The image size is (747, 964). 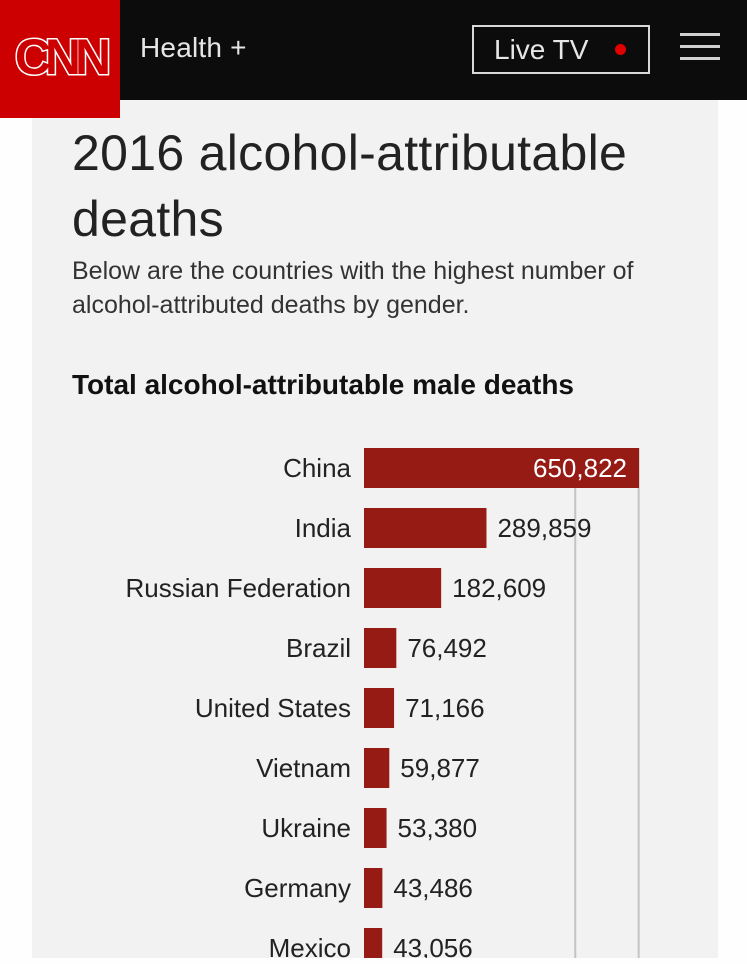 I want to click on category-label-6: Ukraine, so click(x=306, y=828).